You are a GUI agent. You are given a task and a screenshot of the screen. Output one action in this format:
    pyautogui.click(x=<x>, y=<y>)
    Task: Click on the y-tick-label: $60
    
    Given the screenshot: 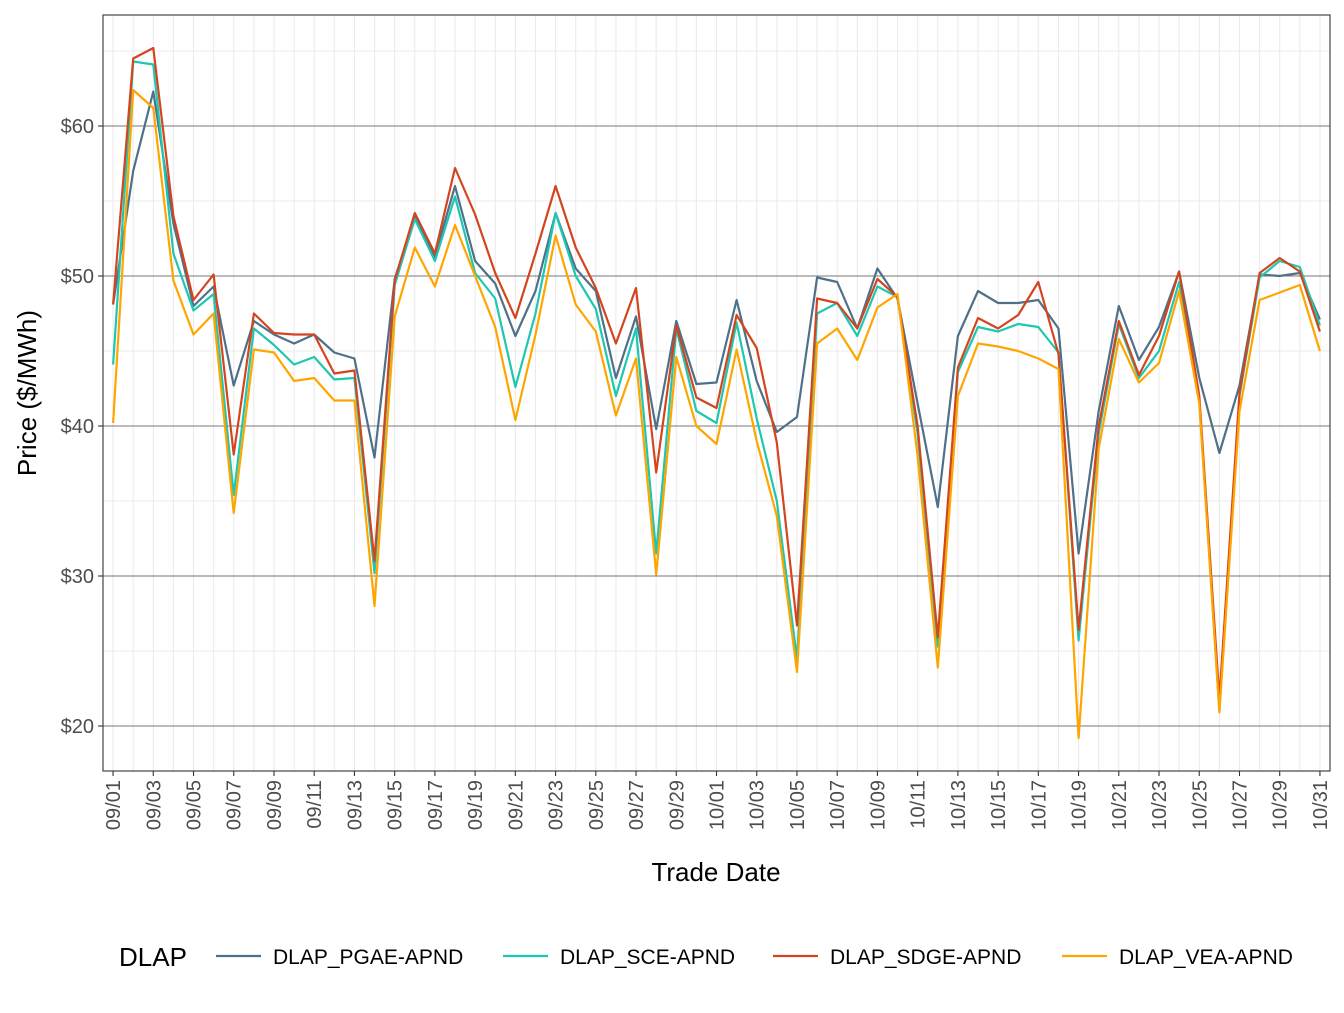 What is the action you would take?
    pyautogui.click(x=77, y=127)
    